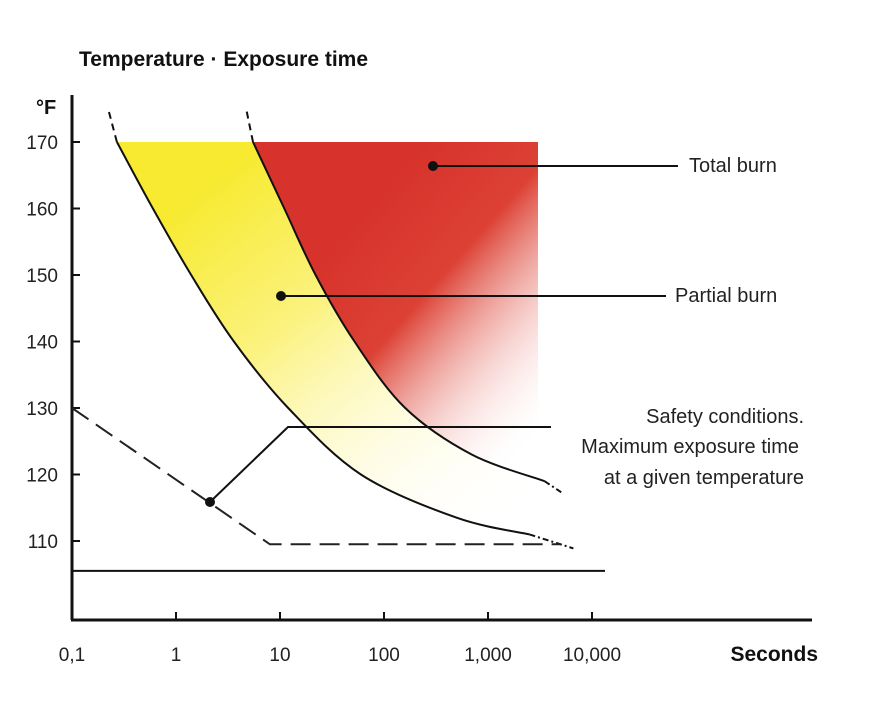 Image resolution: width=881 pixels, height=716 pixels. What do you see at coordinates (690, 447) in the screenshot?
I see `safety-label-line2: Maximum exposure time` at bounding box center [690, 447].